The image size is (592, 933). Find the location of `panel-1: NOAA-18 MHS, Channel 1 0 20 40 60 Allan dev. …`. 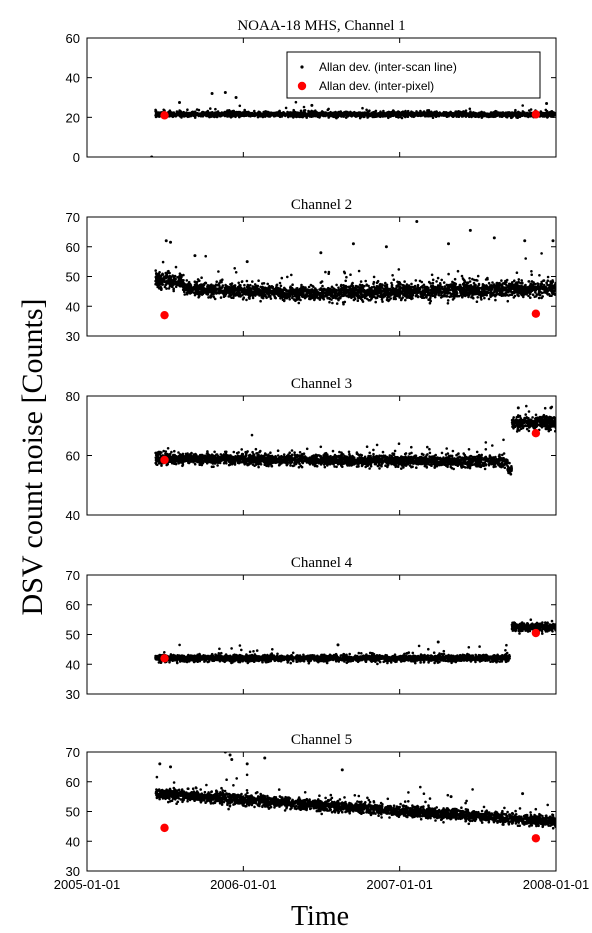

panel-1: NOAA-18 MHS, Channel 1 0 20 40 60 Allan dev. … is located at coordinates (311, 91).